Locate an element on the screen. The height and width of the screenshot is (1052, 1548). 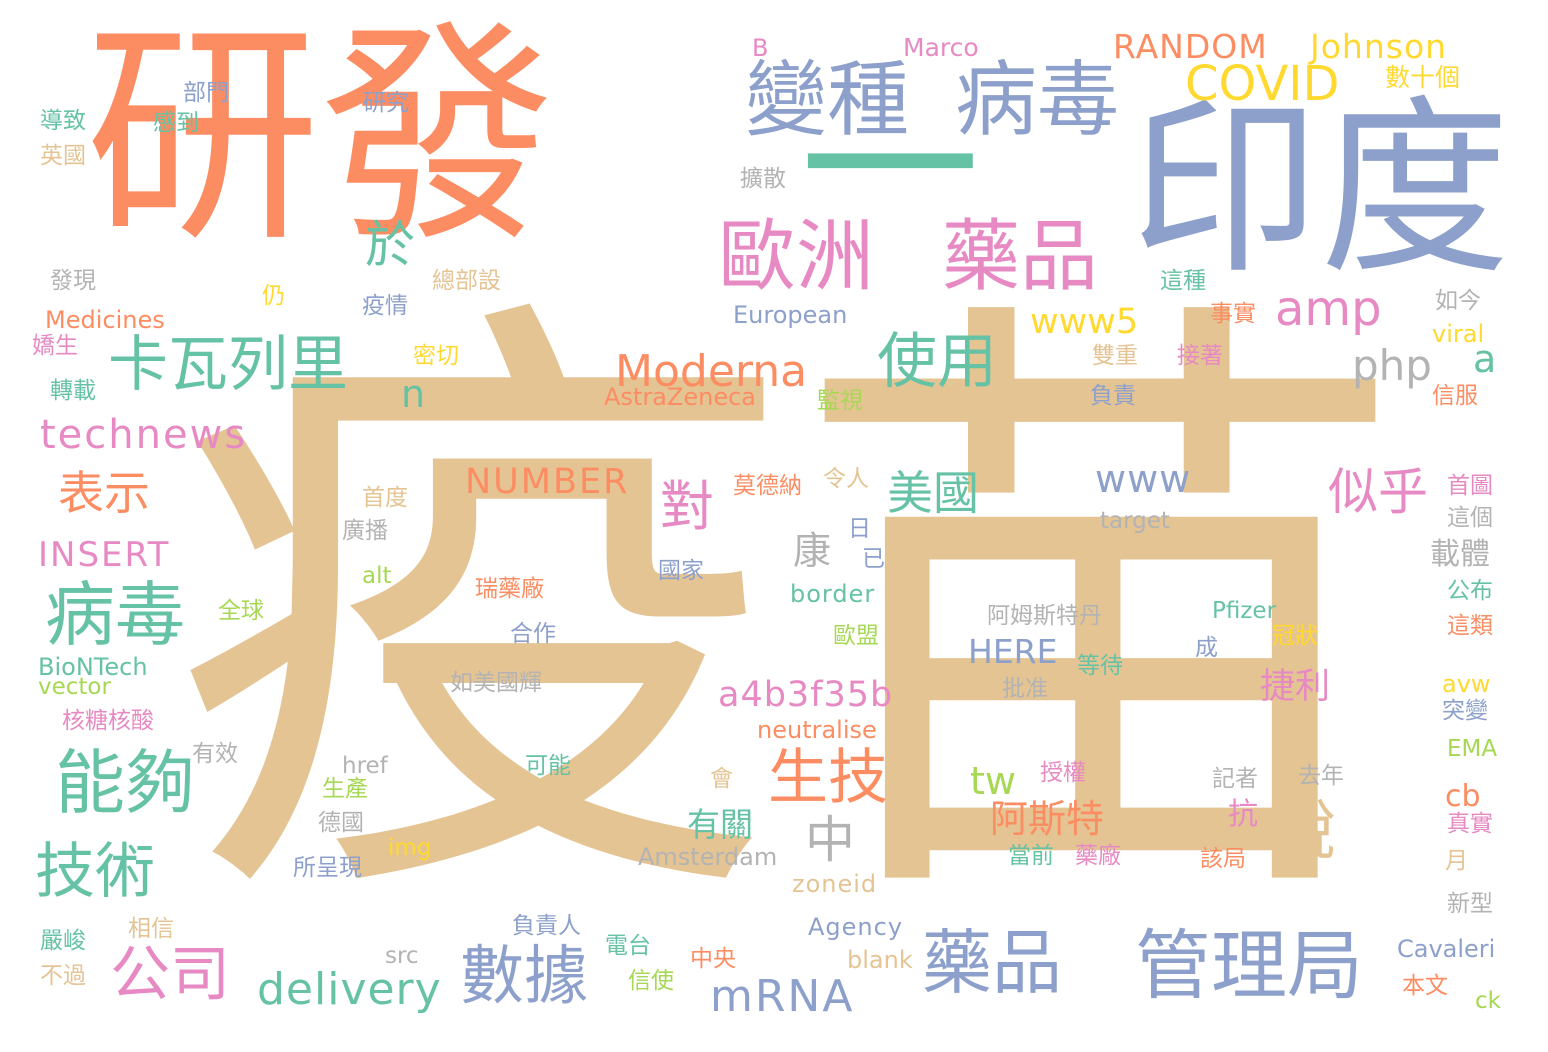
word-57: 似乎 is located at coordinates (1378, 492).